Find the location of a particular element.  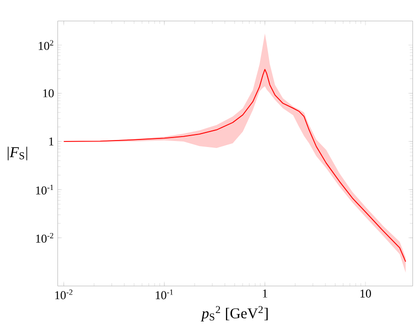

x-tick-label: 10$^{-2}$ is located at coordinates (63, 295).